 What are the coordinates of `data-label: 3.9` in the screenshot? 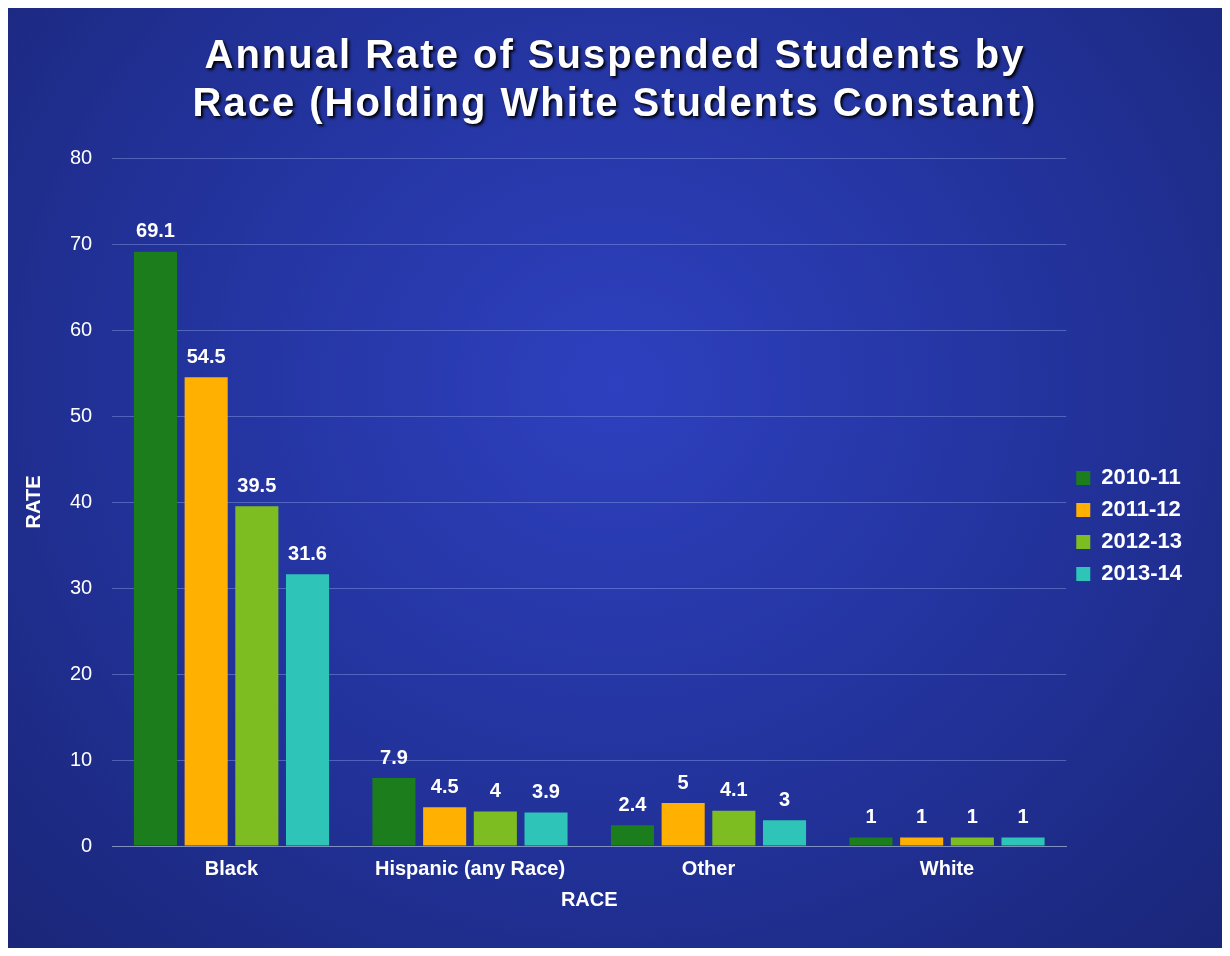 It's located at (546, 790).